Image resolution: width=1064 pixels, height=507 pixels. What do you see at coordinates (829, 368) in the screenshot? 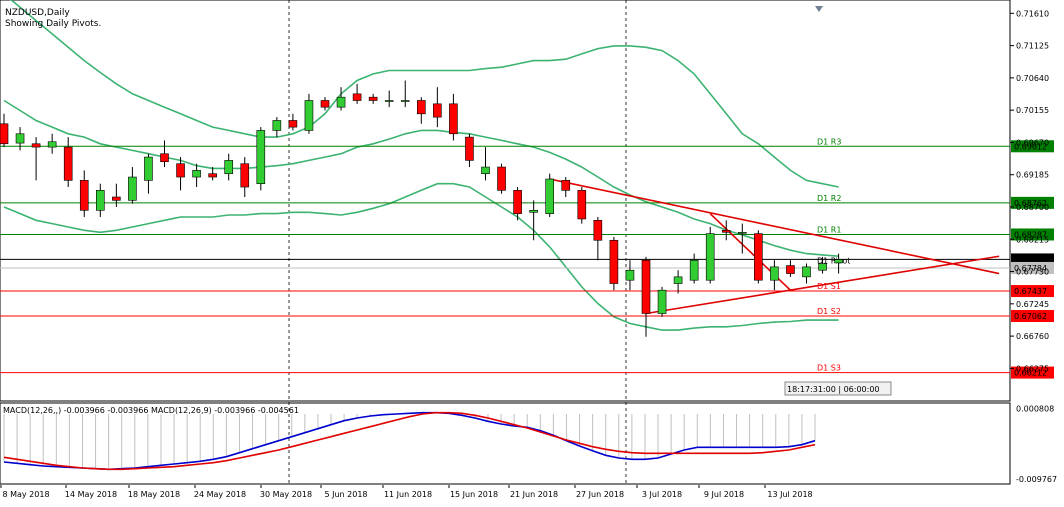
I see `pivot-name-6: D1 S3` at bounding box center [829, 368].